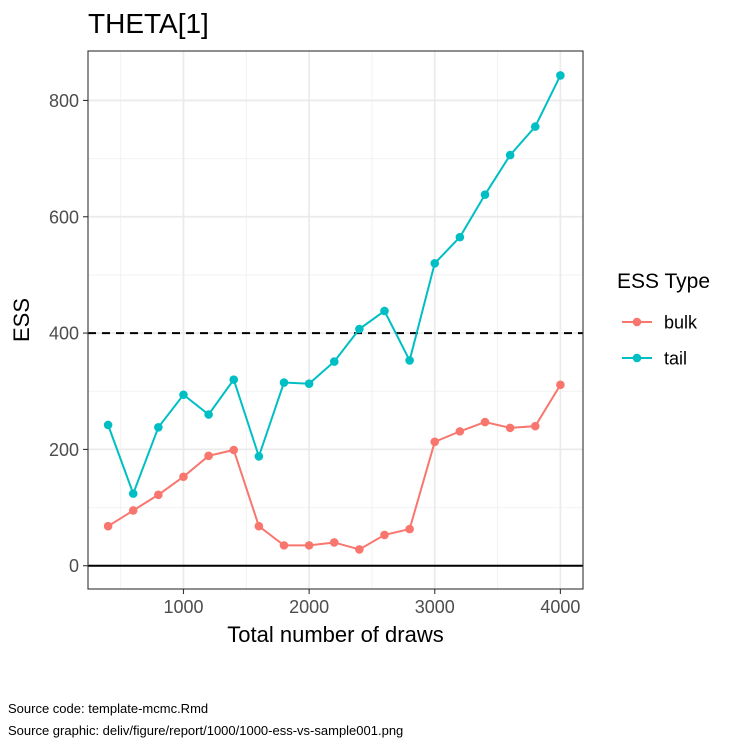  I want to click on legend-label-bulk: bulk, so click(681, 323).